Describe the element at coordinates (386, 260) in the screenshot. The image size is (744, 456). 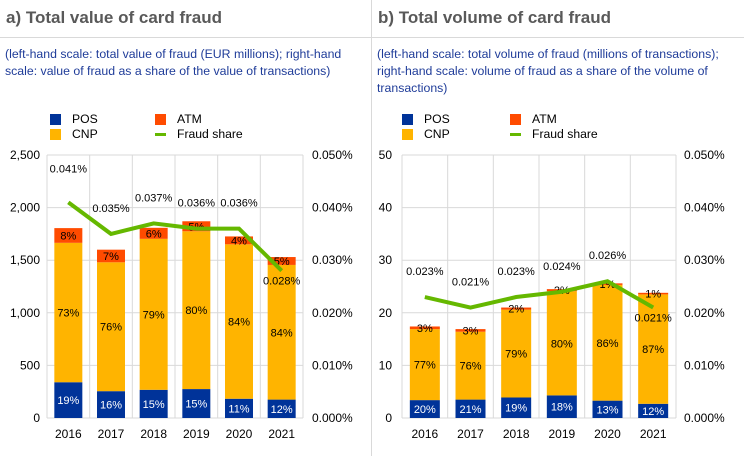
I see `y-tick-label: 30` at that location.